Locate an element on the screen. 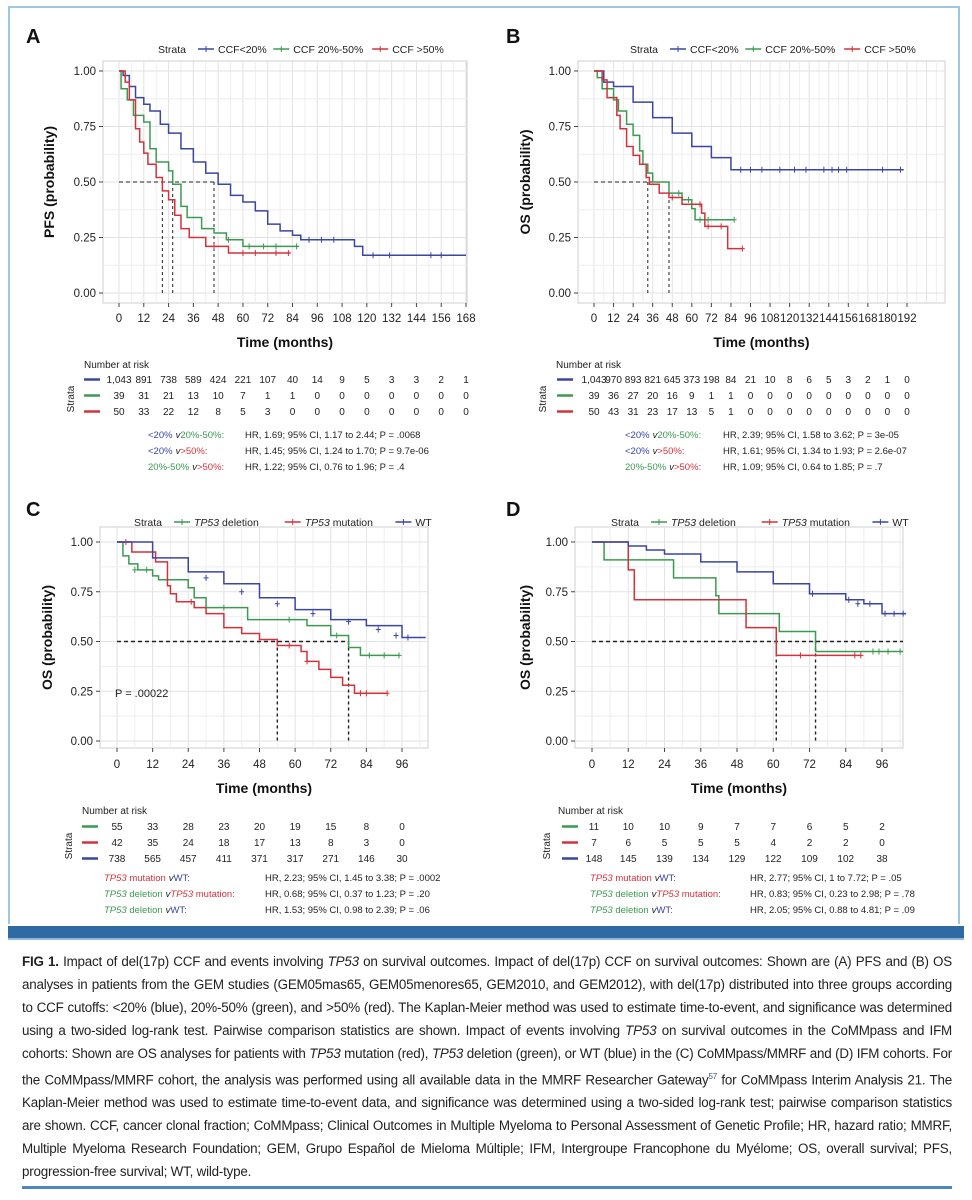  x-tick-label: 72 is located at coordinates (809, 765).